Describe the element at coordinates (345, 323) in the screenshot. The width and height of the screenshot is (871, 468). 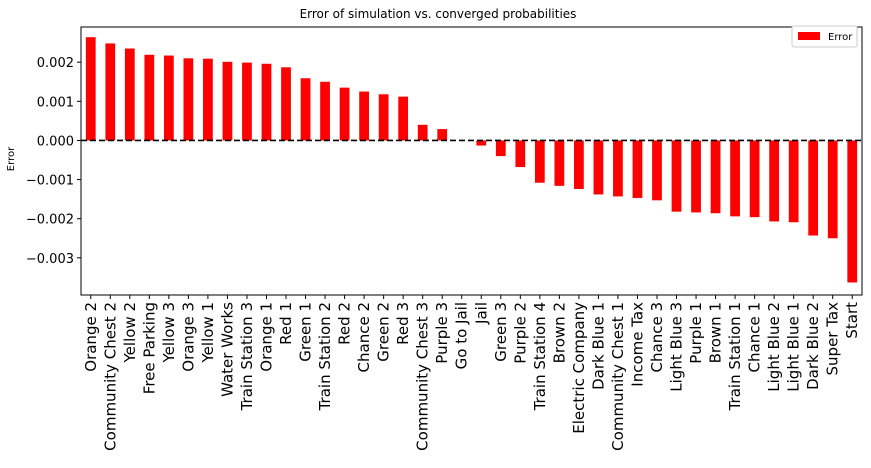
I see `x-tick-label: Red 2` at that location.